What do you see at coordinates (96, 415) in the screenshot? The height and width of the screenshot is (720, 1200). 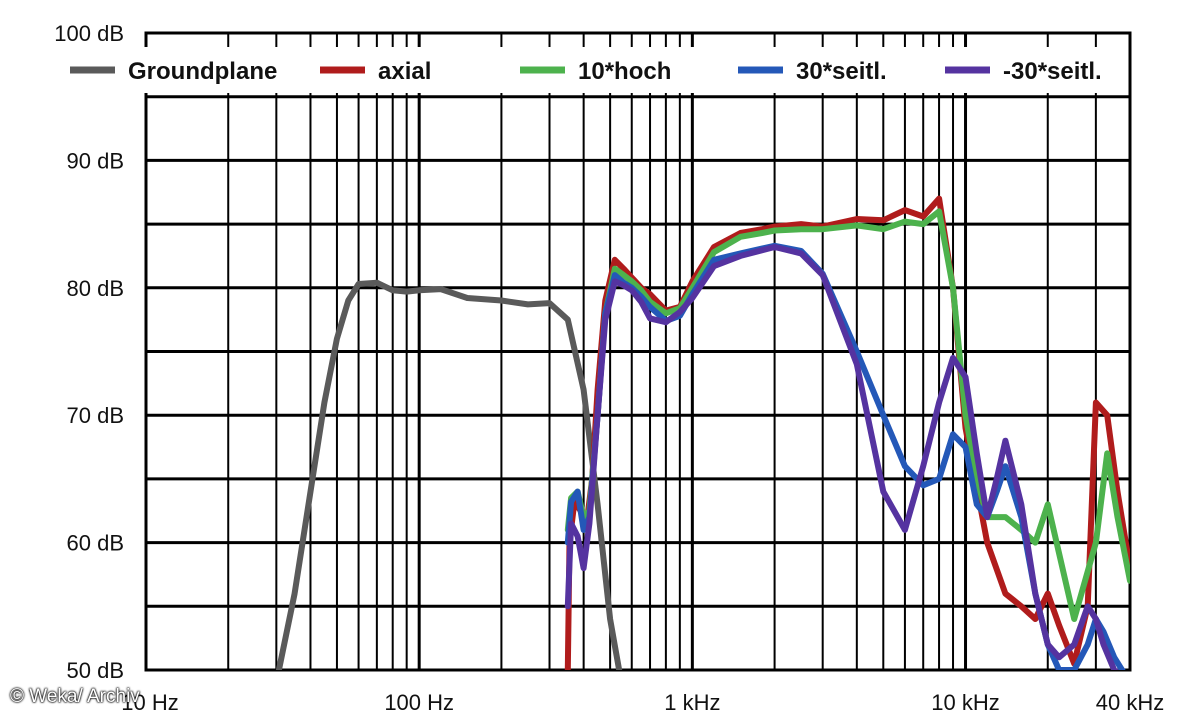 I see `y-tick-label: 70 dB` at bounding box center [96, 415].